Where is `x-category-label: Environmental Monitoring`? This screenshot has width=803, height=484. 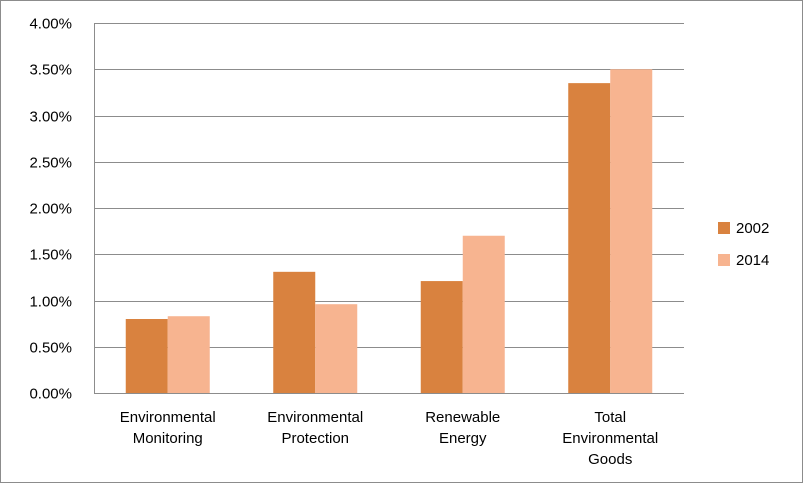
x-category-label: Environmental Monitoring is located at coordinates (168, 428).